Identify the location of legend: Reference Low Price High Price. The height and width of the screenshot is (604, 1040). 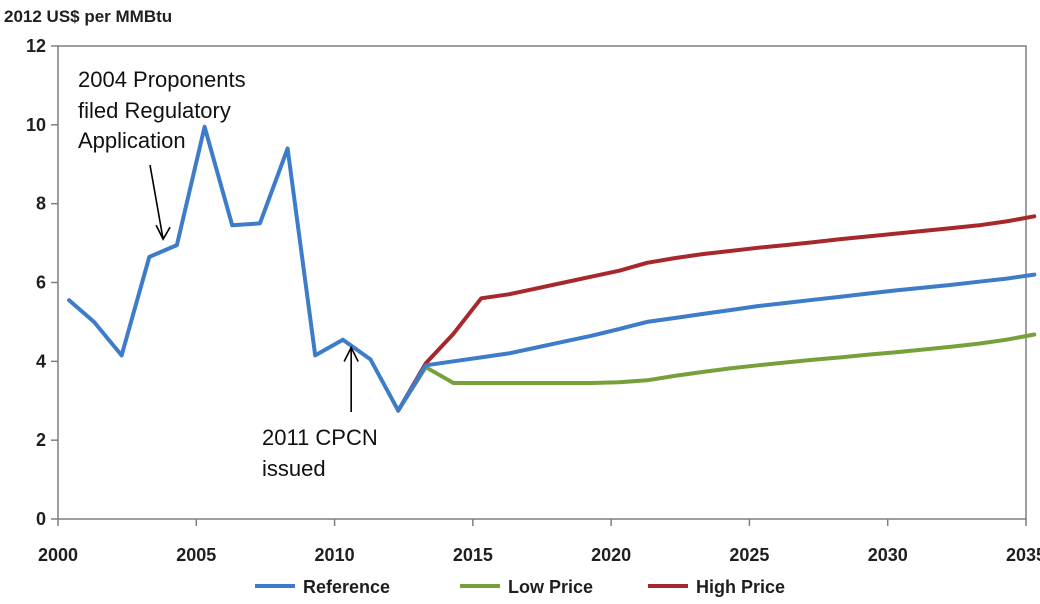
(520, 587).